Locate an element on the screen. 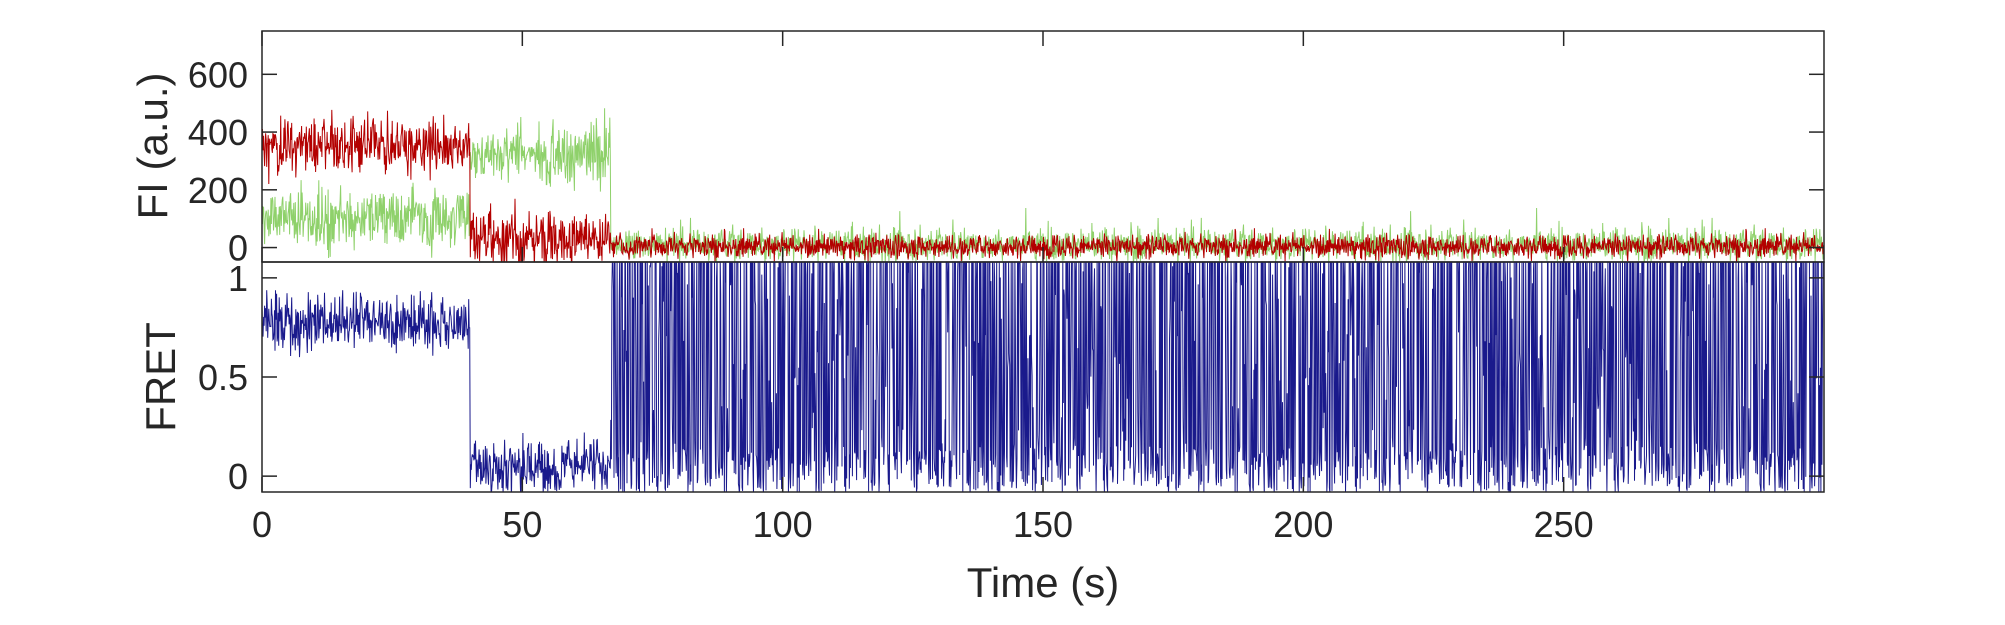 This screenshot has height=625, width=2005. x-tick-label: 0 is located at coordinates (262, 524).